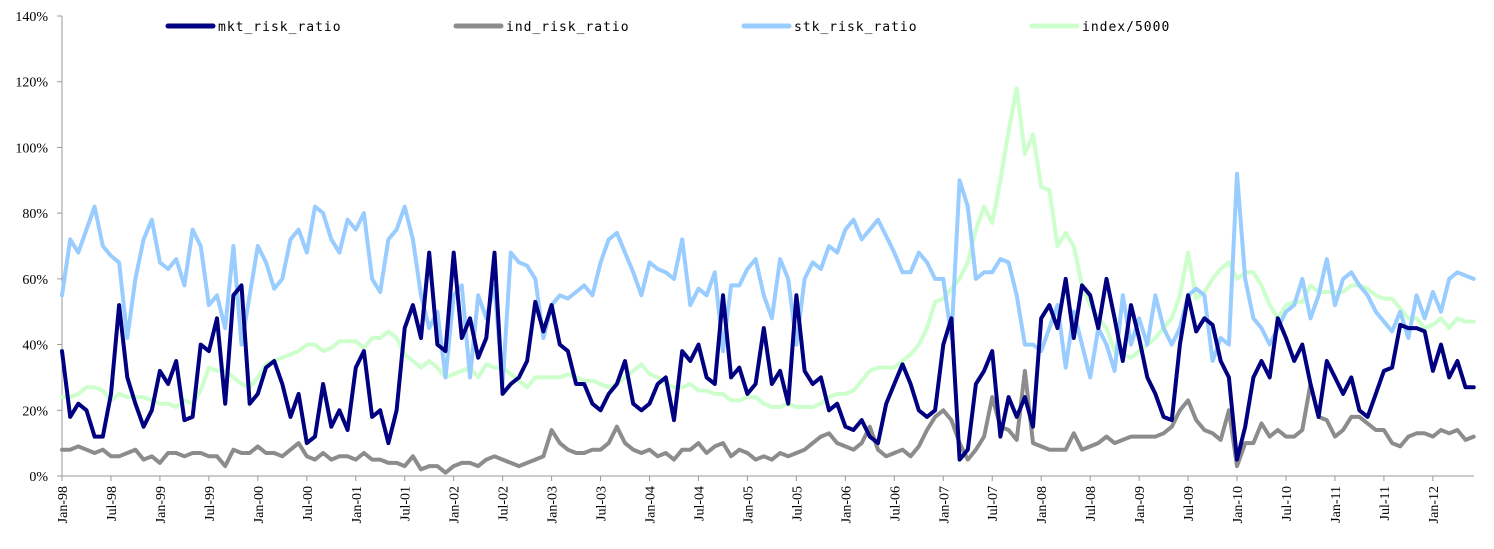 This screenshot has height=549, width=1494. I want to click on x-tick-label: Jan-02, so click(455, 504).